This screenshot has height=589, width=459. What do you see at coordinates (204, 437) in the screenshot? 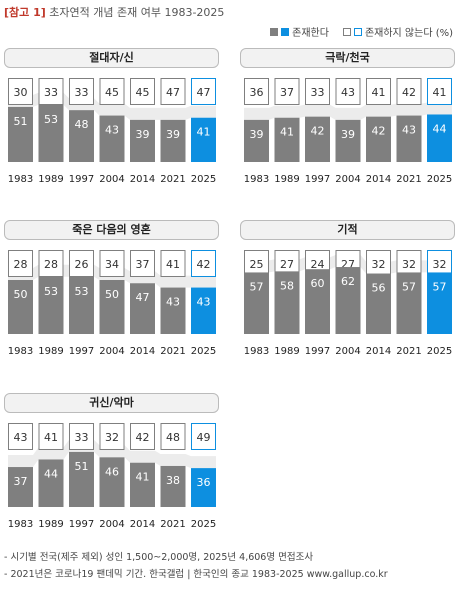
I see `label-not-exists: 49` at bounding box center [204, 437].